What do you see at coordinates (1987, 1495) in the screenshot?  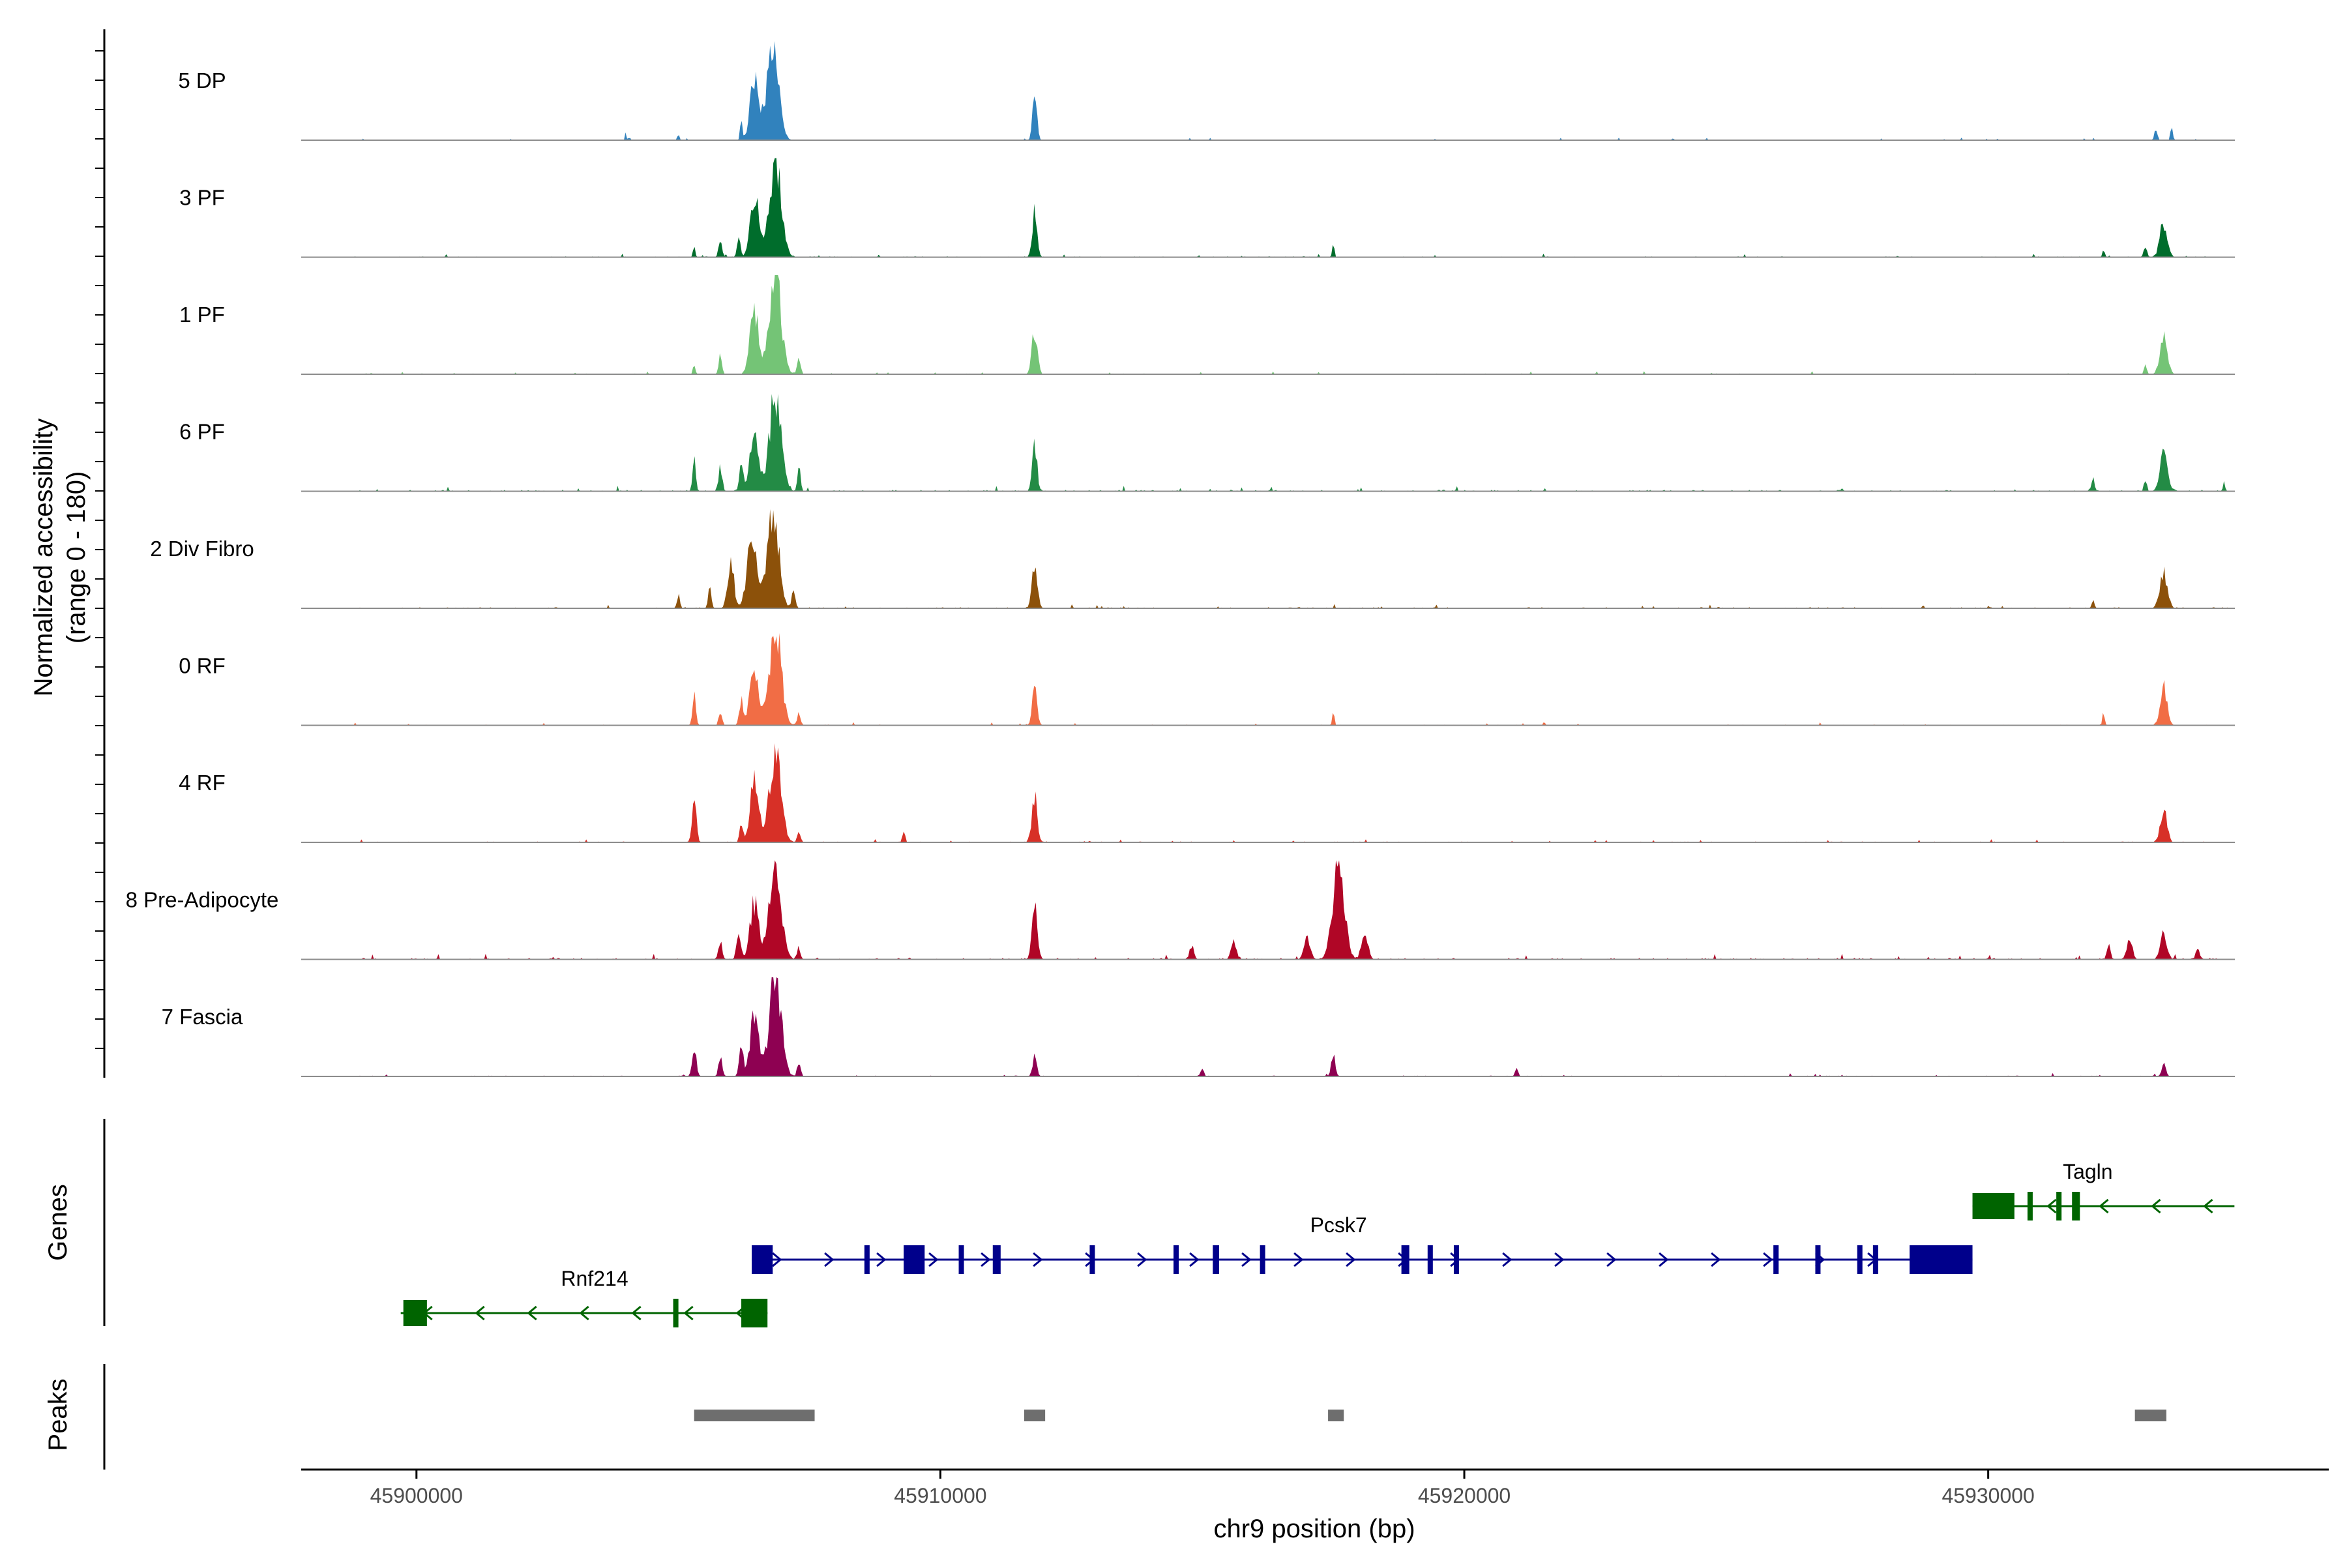 I see `x-tick-label: 45930000` at bounding box center [1987, 1495].